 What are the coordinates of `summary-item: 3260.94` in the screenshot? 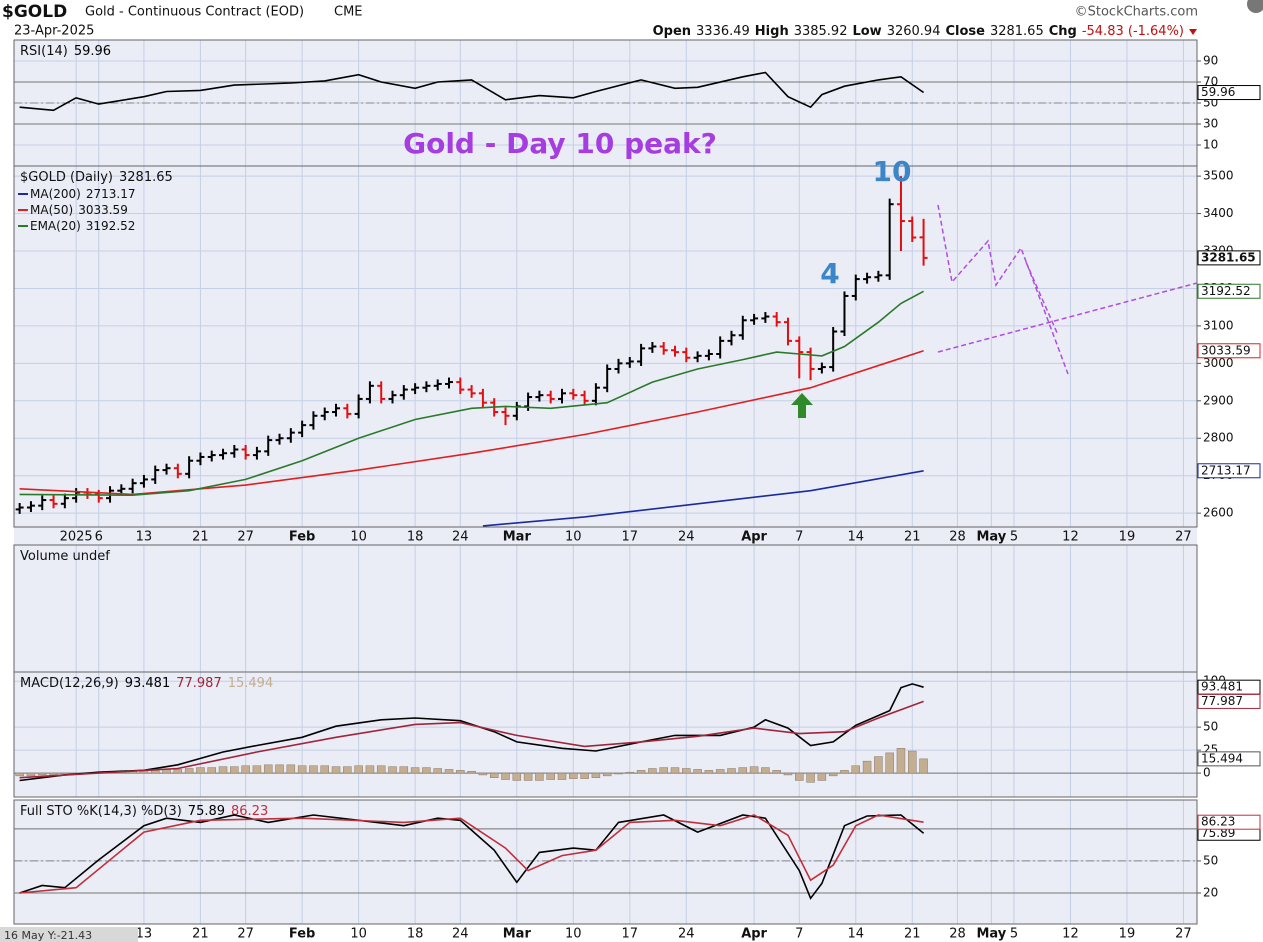 It's located at (914, 31).